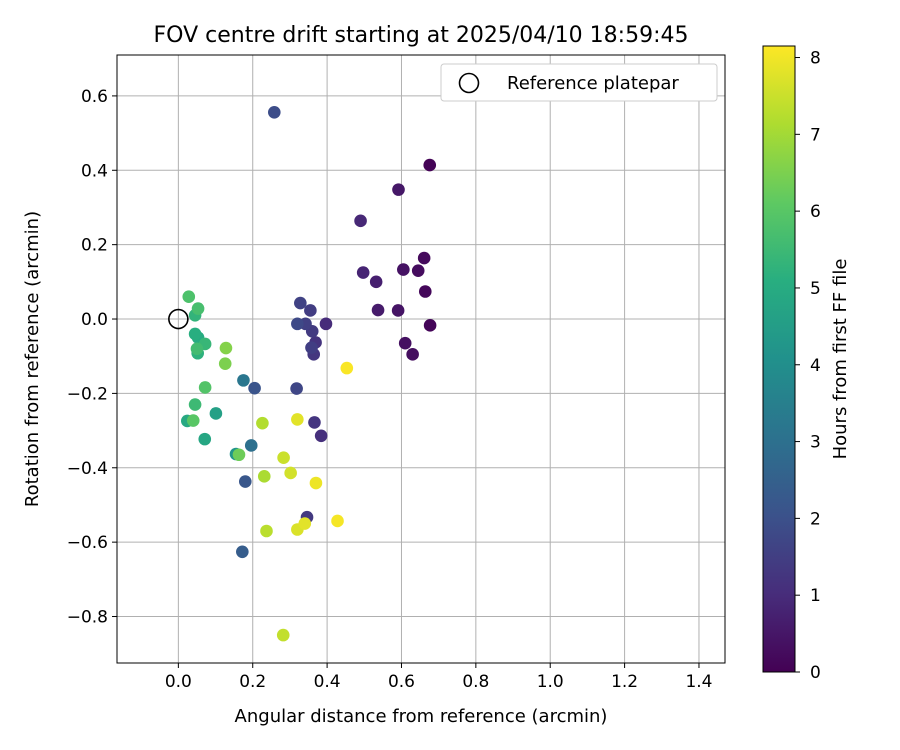 The width and height of the screenshot is (900, 750). I want to click on legend-reference-marker, so click(469, 83).